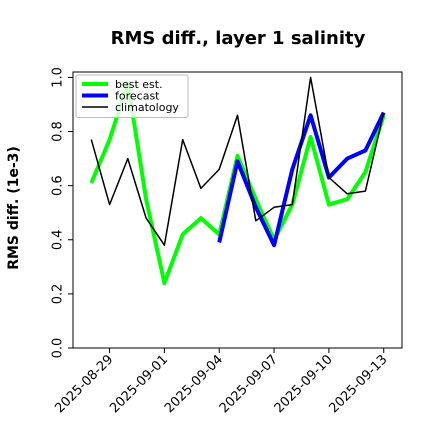 Image resolution: width=440 pixels, height=440 pixels. I want to click on legend-label: climatology, so click(147, 107).